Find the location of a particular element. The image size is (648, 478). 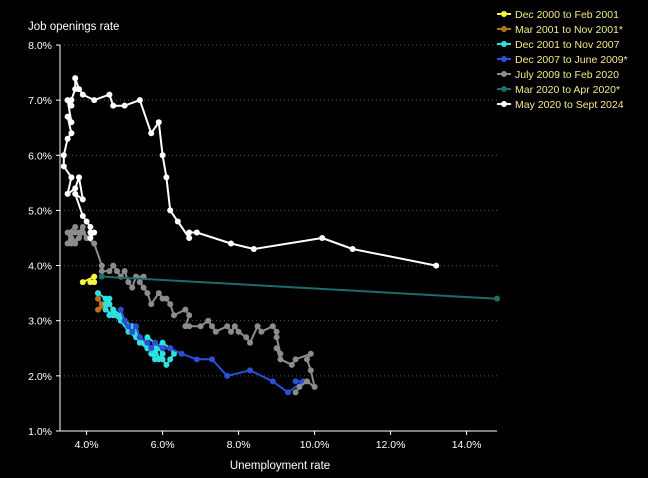

legend-label: Dec 2000 to Feb 2001 is located at coordinates (567, 15).